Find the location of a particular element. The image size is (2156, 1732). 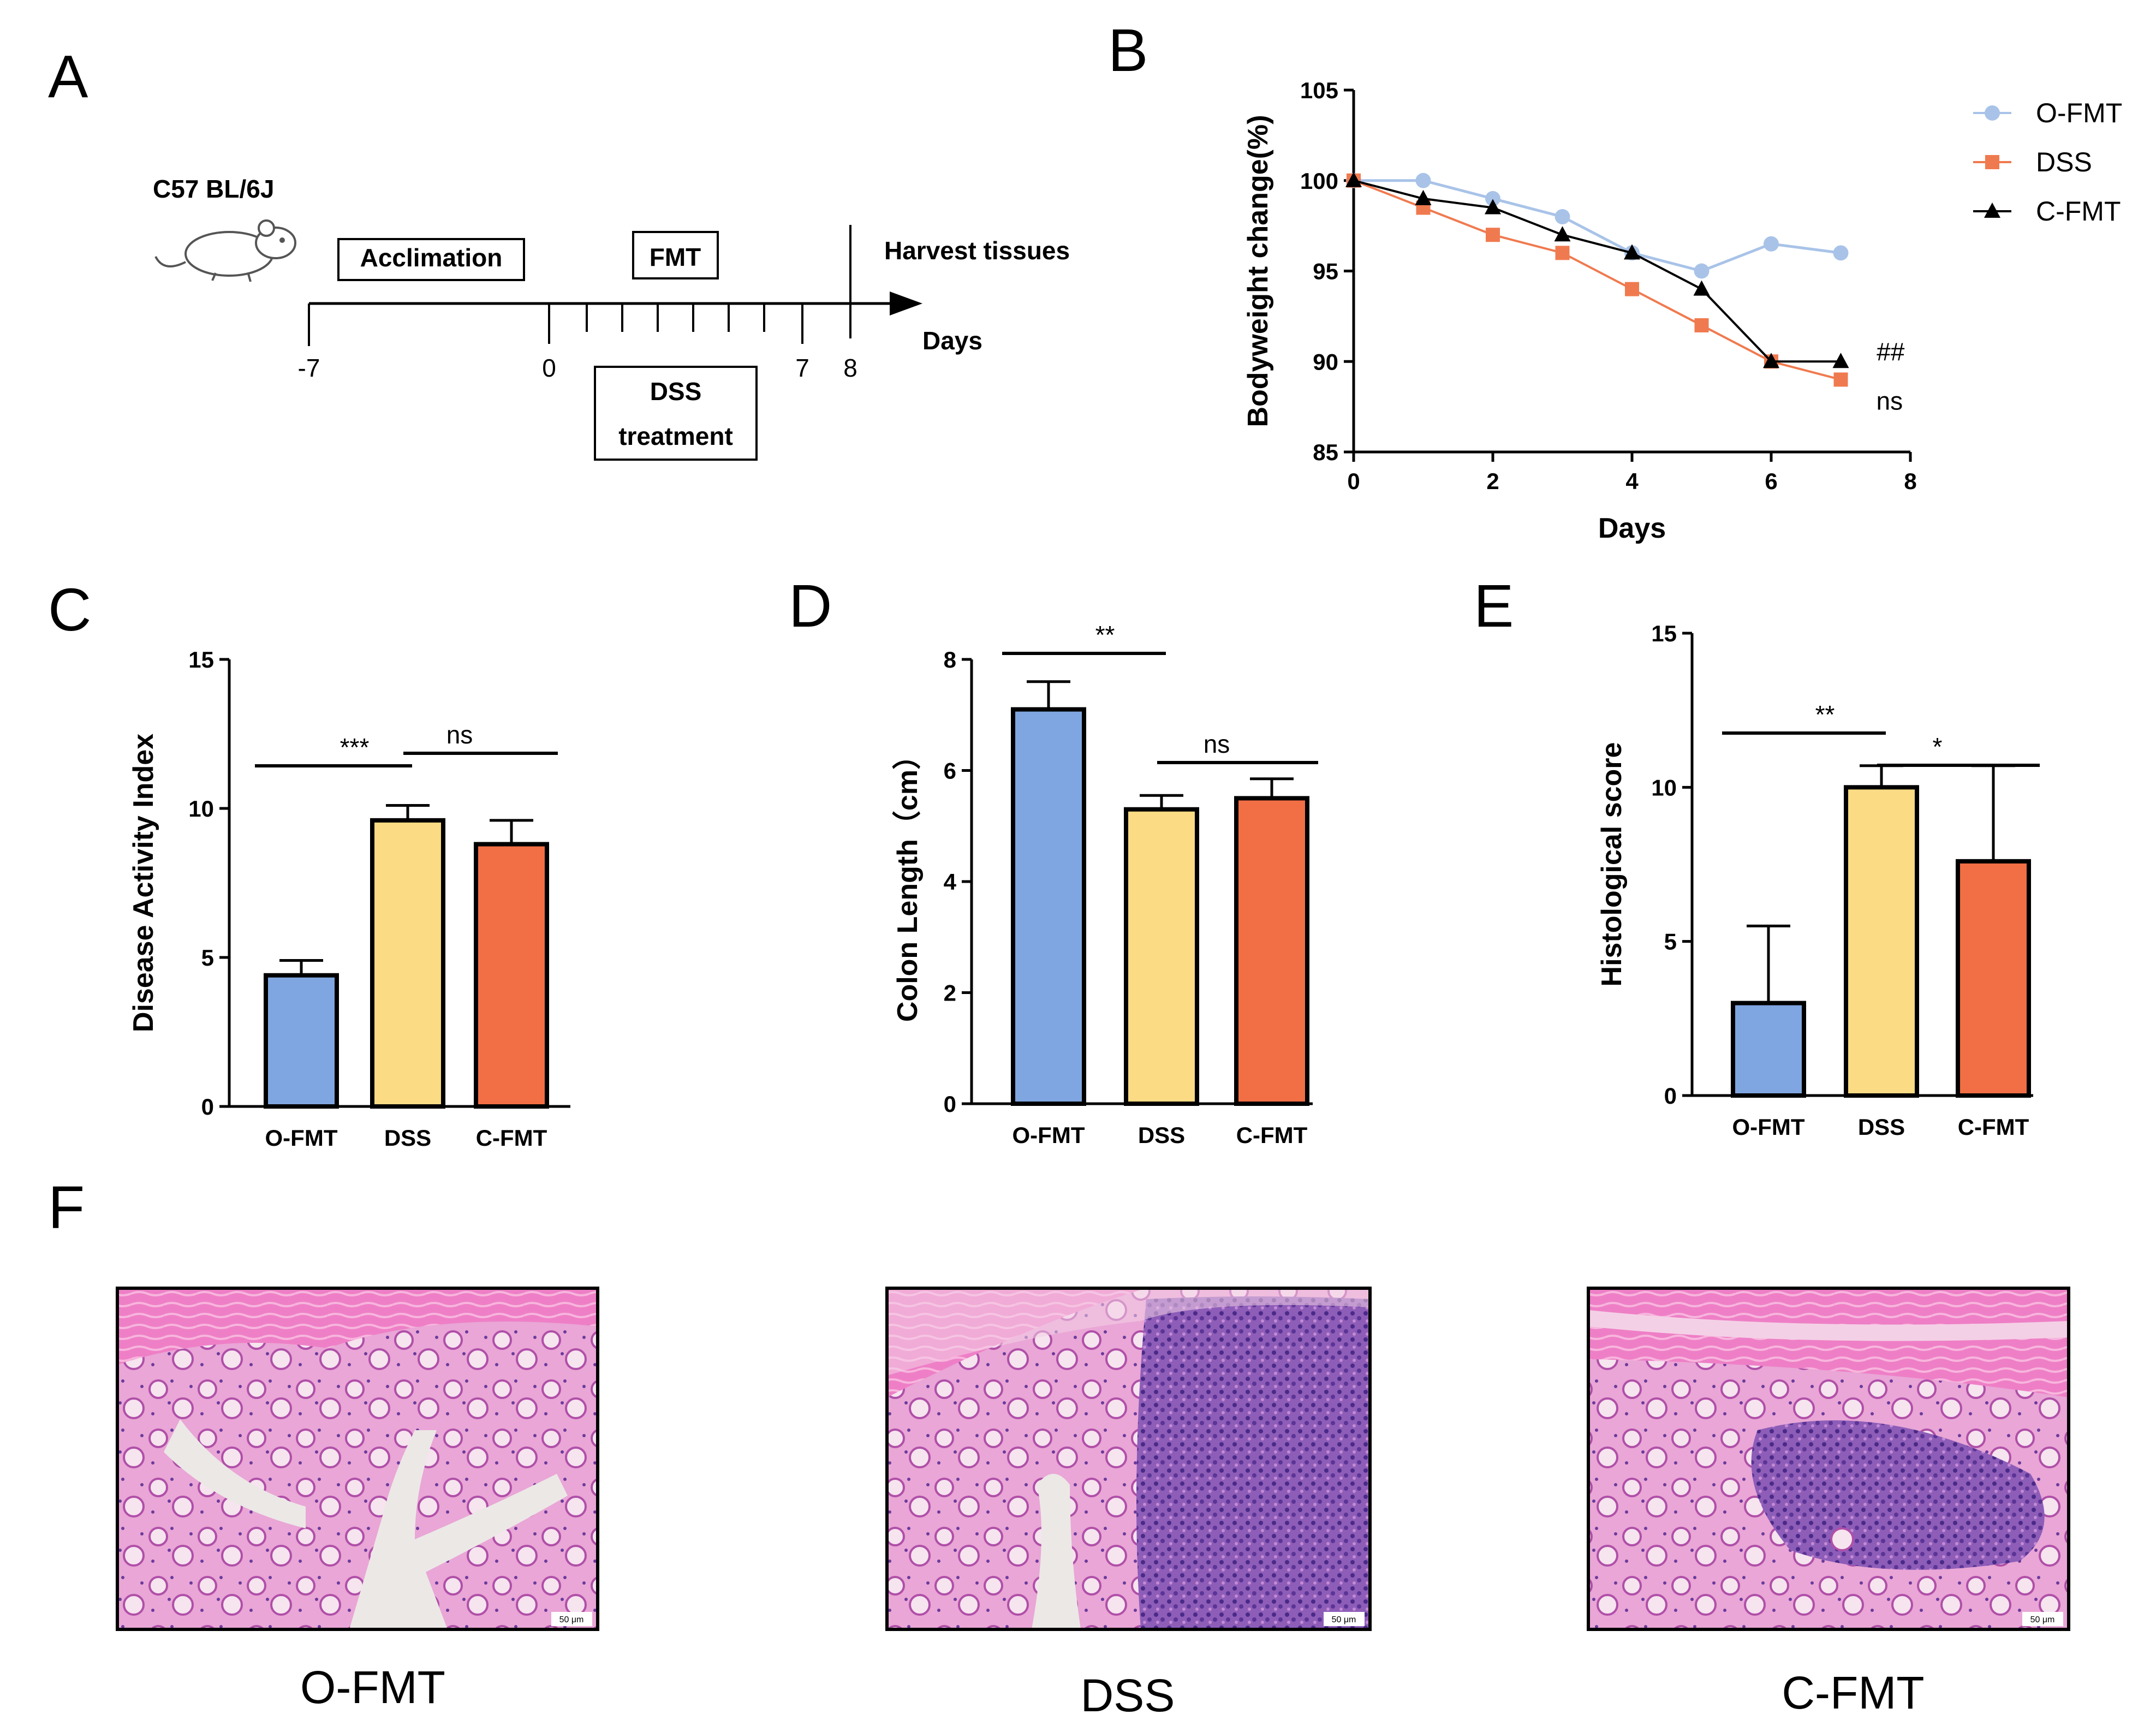

y-tick-label-e: 15 is located at coordinates (1664, 633).